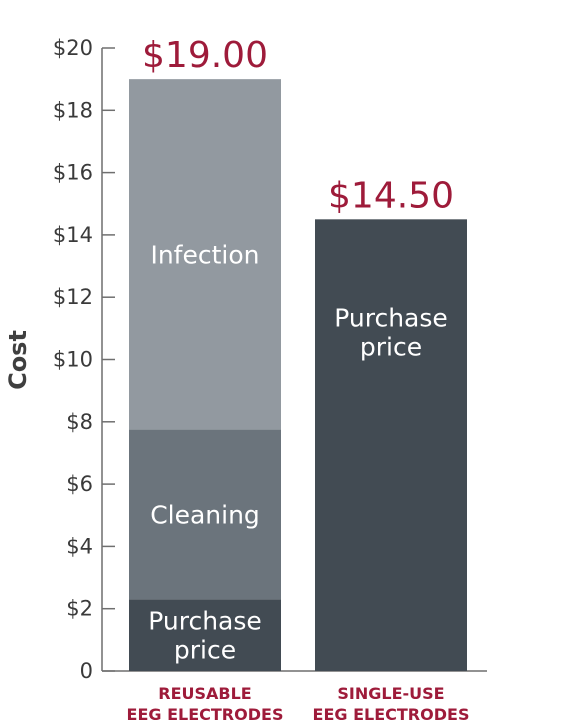  I want to click on bar-segment-reusable-infection, so click(205, 254).